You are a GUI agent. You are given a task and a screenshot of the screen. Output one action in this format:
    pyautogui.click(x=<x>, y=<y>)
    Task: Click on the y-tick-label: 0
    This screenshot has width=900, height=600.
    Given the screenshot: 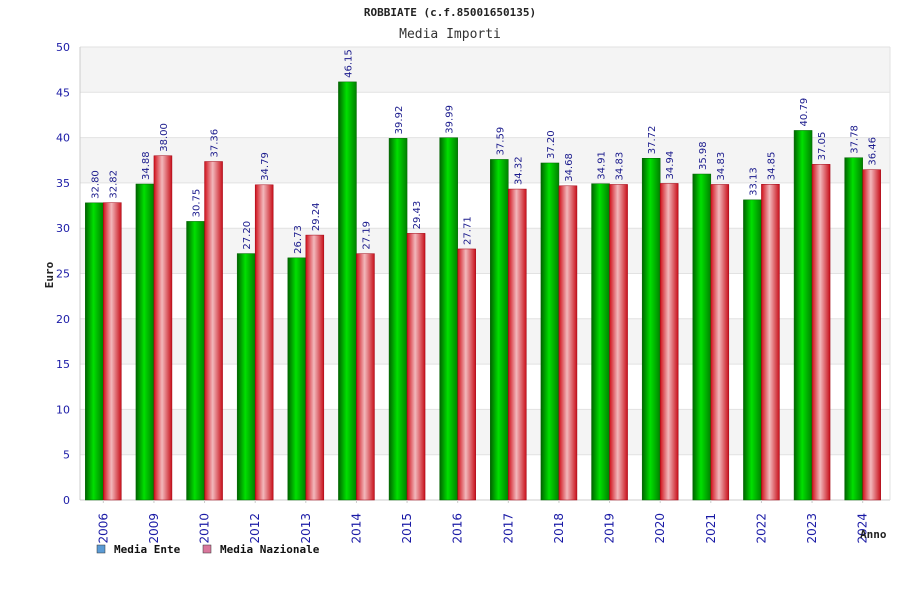 What is the action you would take?
    pyautogui.click(x=66, y=500)
    